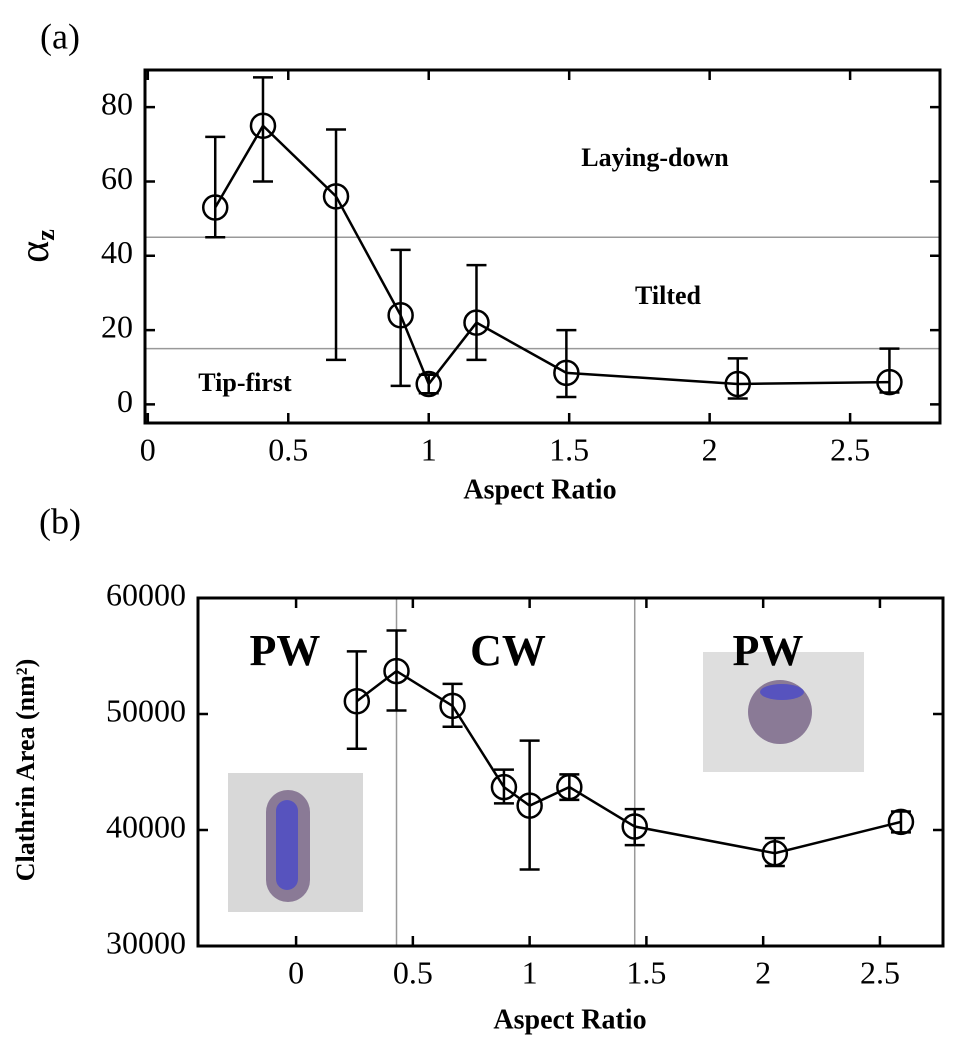  I want to click on y-tick-label: 0, so click(125, 401).